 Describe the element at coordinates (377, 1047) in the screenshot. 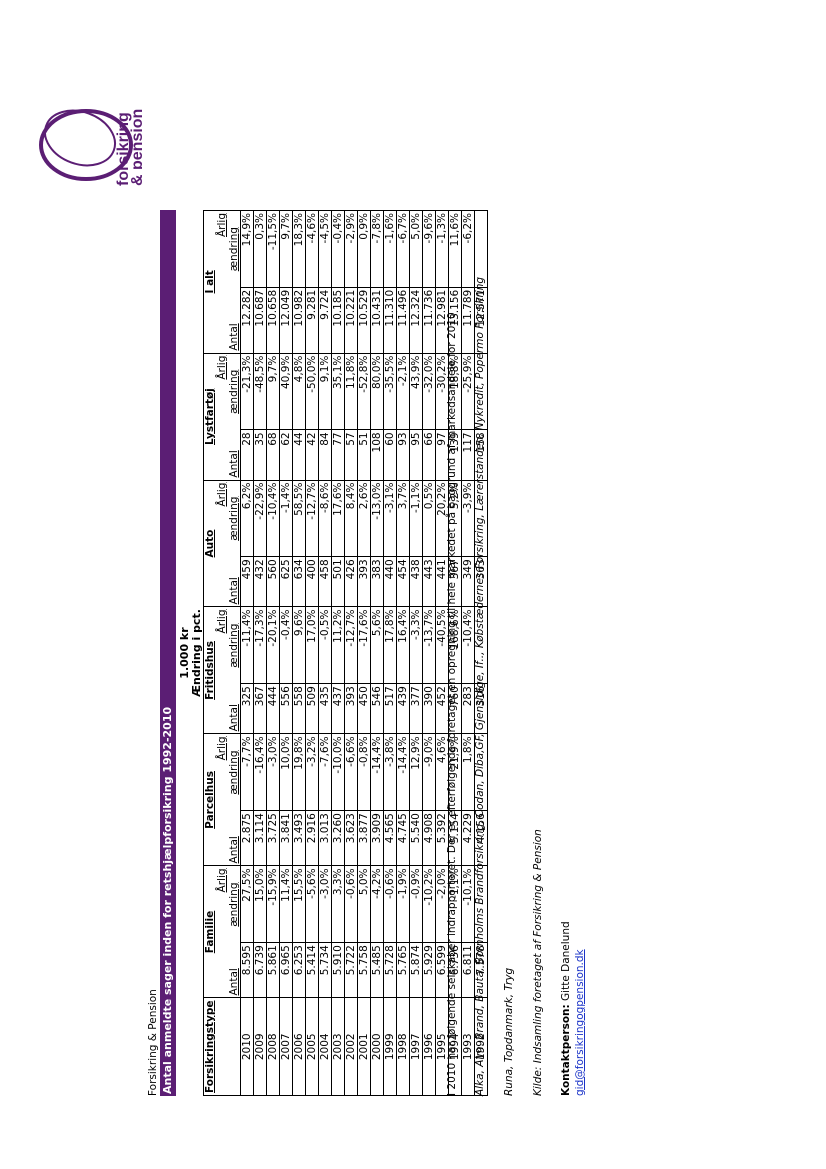

I see `year-cell: 2000` at that location.